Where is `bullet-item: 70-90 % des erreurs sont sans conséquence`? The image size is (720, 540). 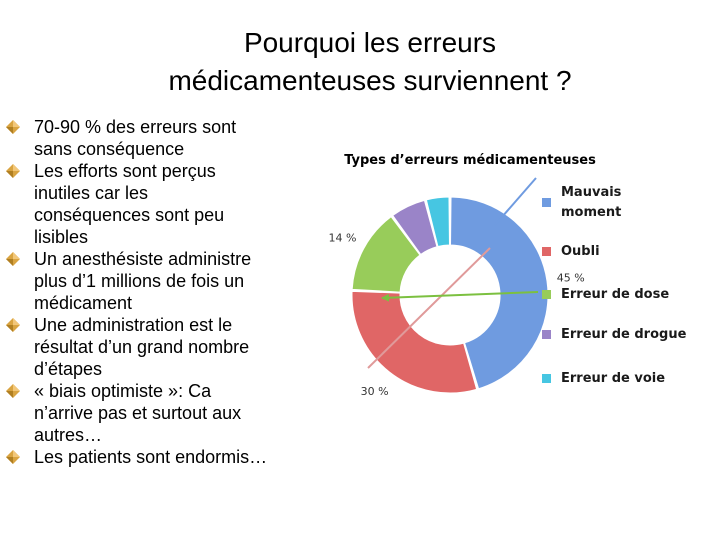
bullet-item: 70-90 % des erreurs sont sans conséquence is located at coordinates (166, 138).